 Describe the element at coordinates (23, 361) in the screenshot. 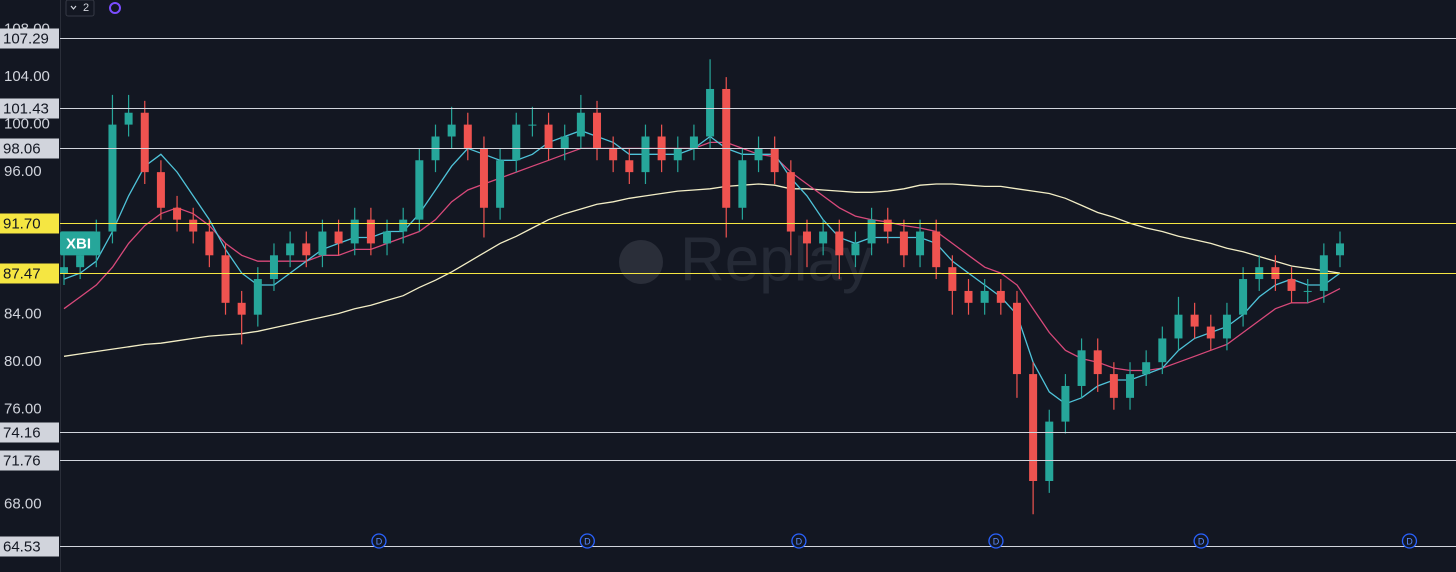

I see `y-tick-label: 80.00` at that location.